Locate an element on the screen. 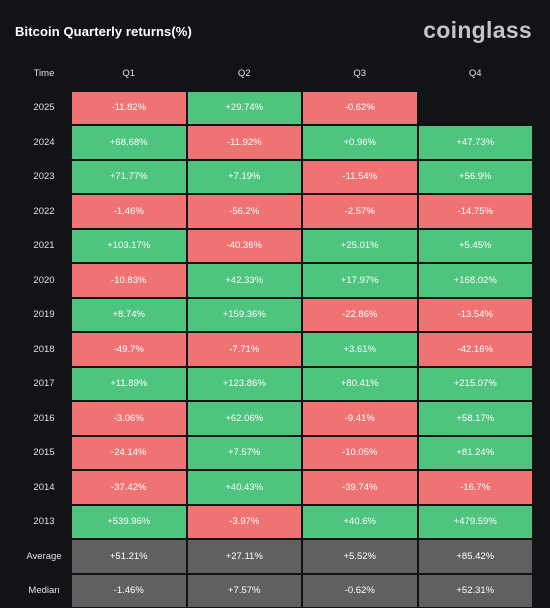 Image resolution: width=550 pixels, height=608 pixels. return-cell-q4: +5.45% is located at coordinates (475, 245).